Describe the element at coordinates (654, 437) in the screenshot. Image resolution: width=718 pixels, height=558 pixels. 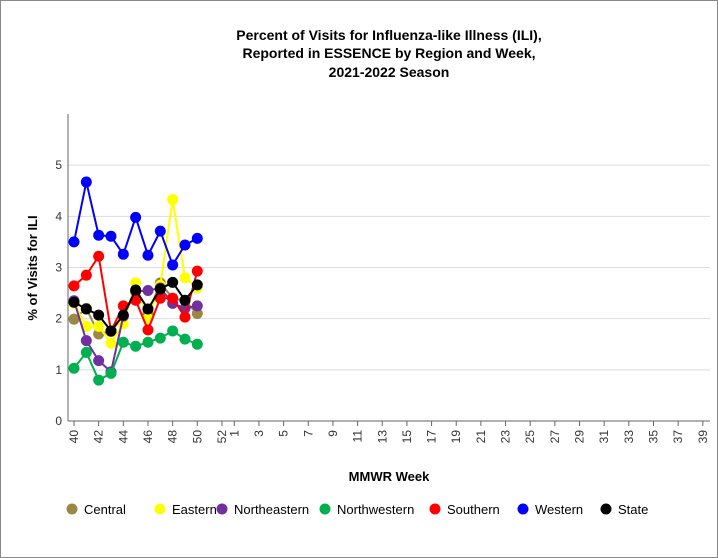
I see `x-tick-label: 35` at that location.